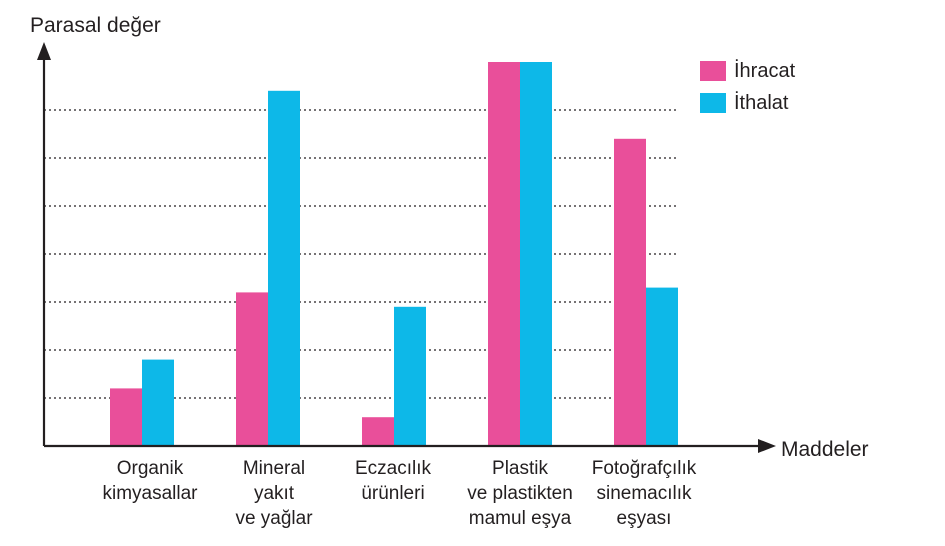 This screenshot has width=945, height=546. Describe the element at coordinates (825, 449) in the screenshot. I see `x-axis-label: Maddeler` at that location.